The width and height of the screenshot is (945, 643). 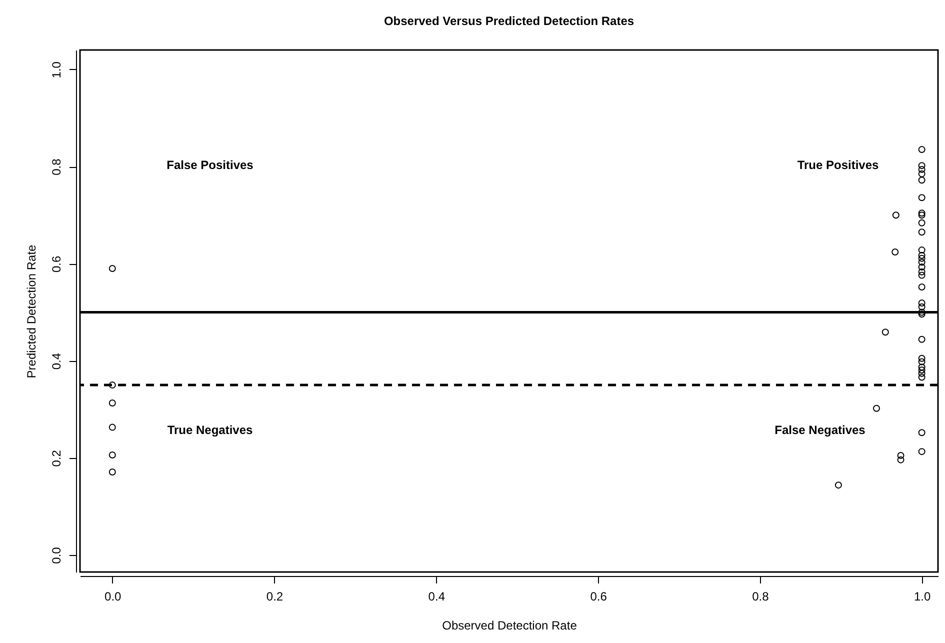 What do you see at coordinates (113, 597) in the screenshot?
I see `x-tick-label: 0.0` at bounding box center [113, 597].